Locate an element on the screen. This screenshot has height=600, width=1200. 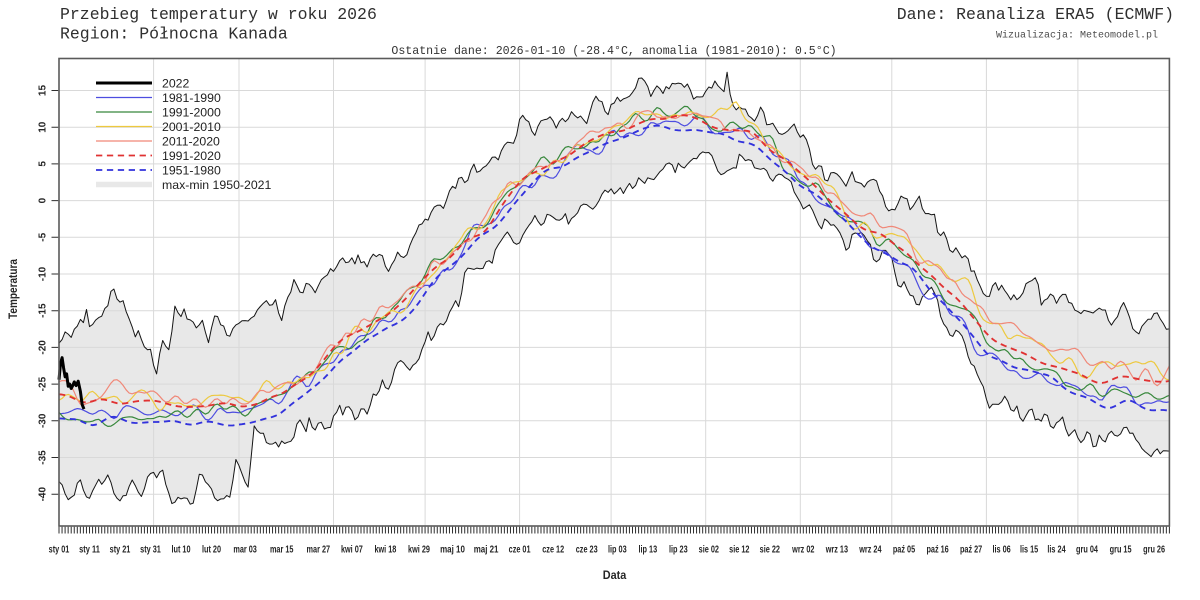
svg-text: gru 04 is located at coordinates (1087, 550).